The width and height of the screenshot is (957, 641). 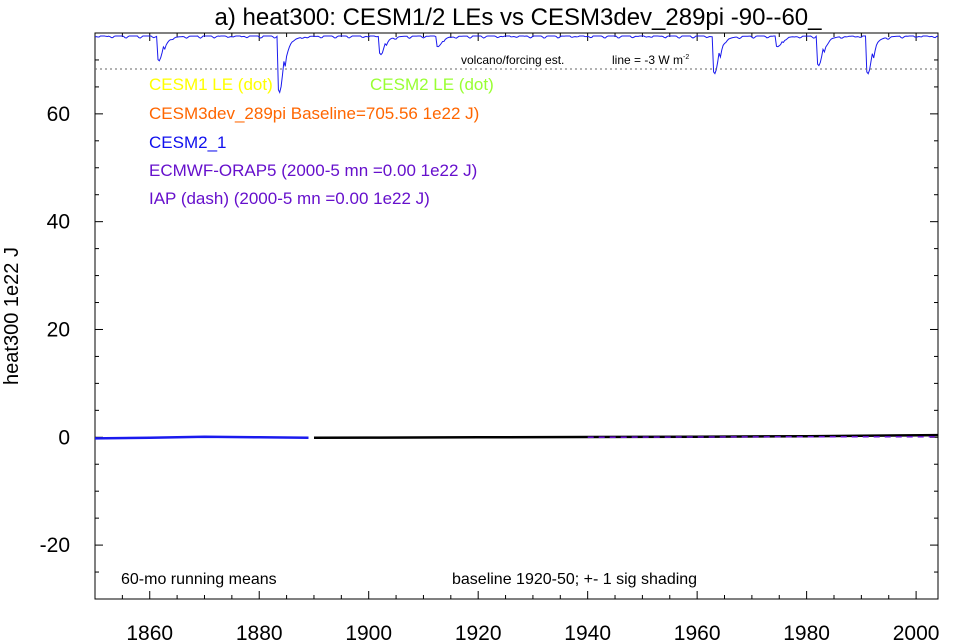 What do you see at coordinates (314, 113) in the screenshot?
I see `legend-entry: CESM3dev_289pi Baseline=705.56 1e22 J)` at bounding box center [314, 113].